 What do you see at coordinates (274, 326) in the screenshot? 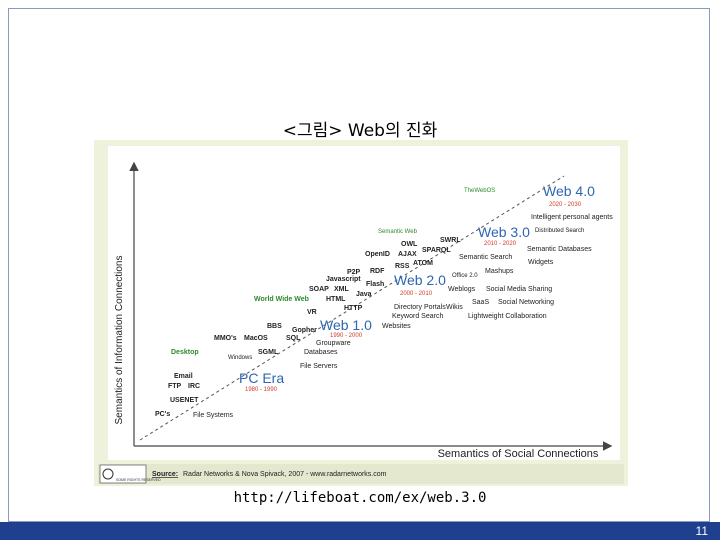
I see `tech-bbs: BBS` at bounding box center [274, 326].